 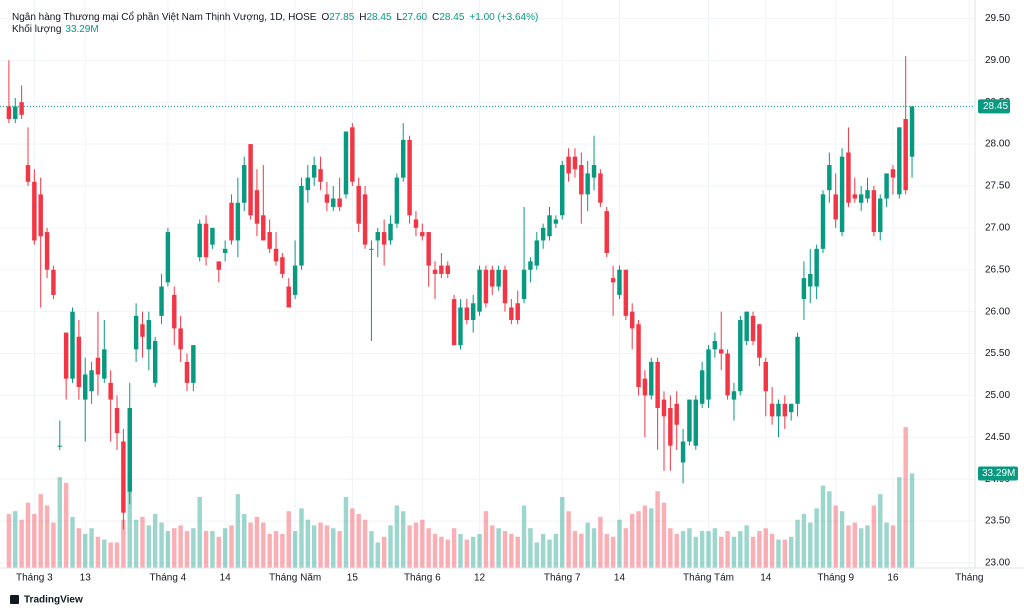 What do you see at coordinates (414, 17) in the screenshot?
I see `ohlc-value: 27.60` at bounding box center [414, 17].